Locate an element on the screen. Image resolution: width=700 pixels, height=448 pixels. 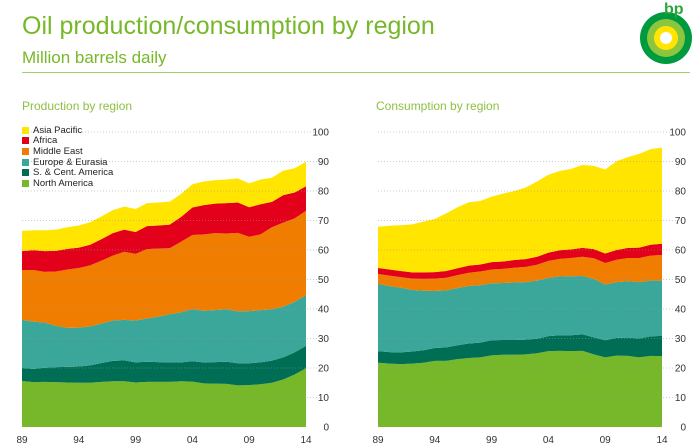
consumption-xtick-14: 14 is located at coordinates (662, 440).